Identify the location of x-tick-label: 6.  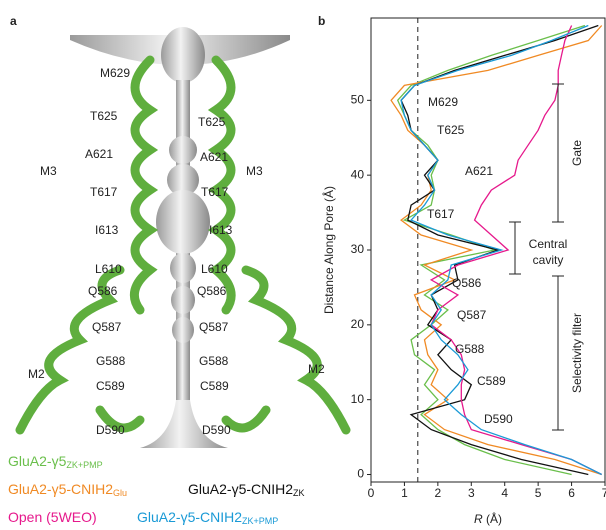
(571, 493).